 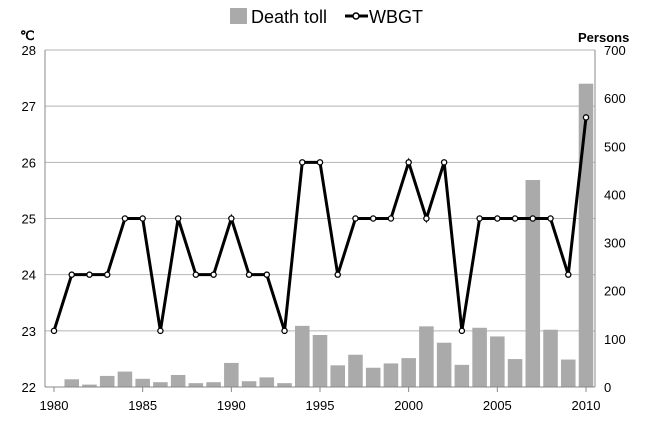 I want to click on wbgt-point-2003, so click(x=462, y=331).